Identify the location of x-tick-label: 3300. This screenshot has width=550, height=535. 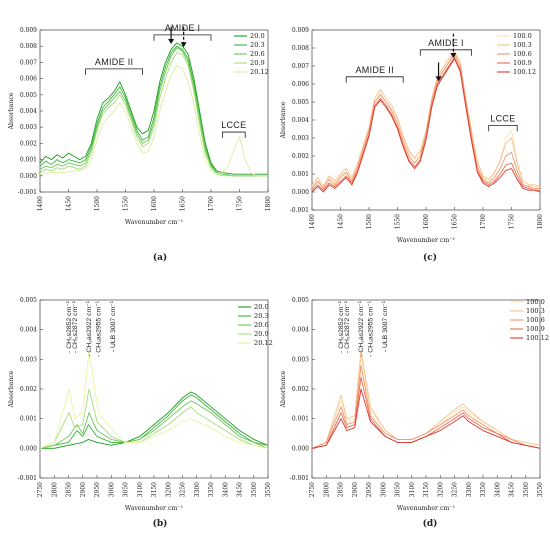
(197, 489).